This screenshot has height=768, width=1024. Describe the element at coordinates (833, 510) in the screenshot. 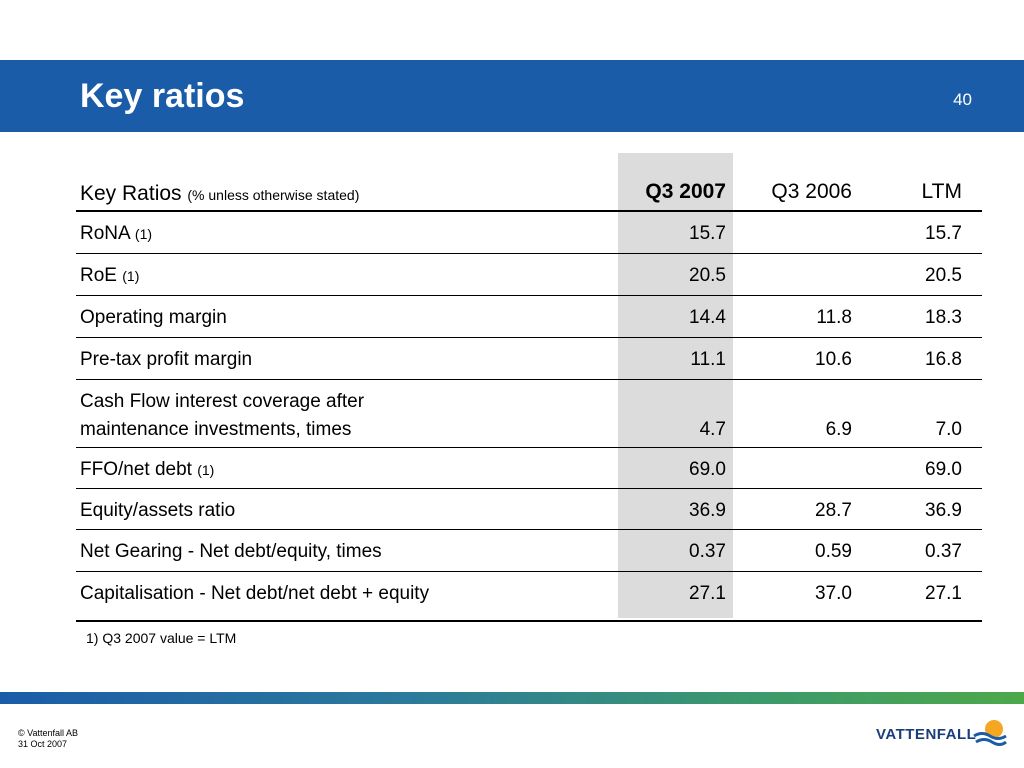

I see `cell-q3-2006: 28.7` at that location.